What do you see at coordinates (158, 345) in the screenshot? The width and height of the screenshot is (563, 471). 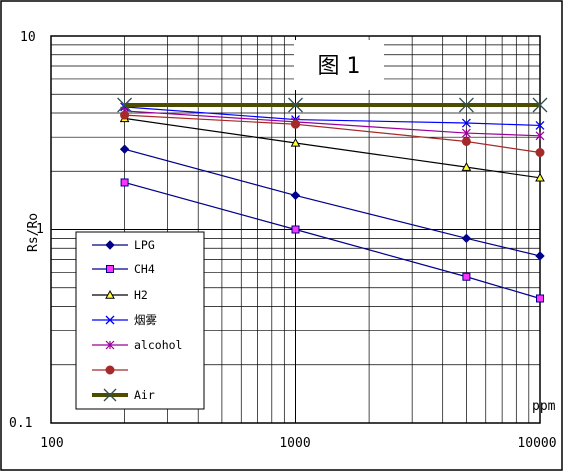 I see `legend-label-4: alcohol` at bounding box center [158, 345].